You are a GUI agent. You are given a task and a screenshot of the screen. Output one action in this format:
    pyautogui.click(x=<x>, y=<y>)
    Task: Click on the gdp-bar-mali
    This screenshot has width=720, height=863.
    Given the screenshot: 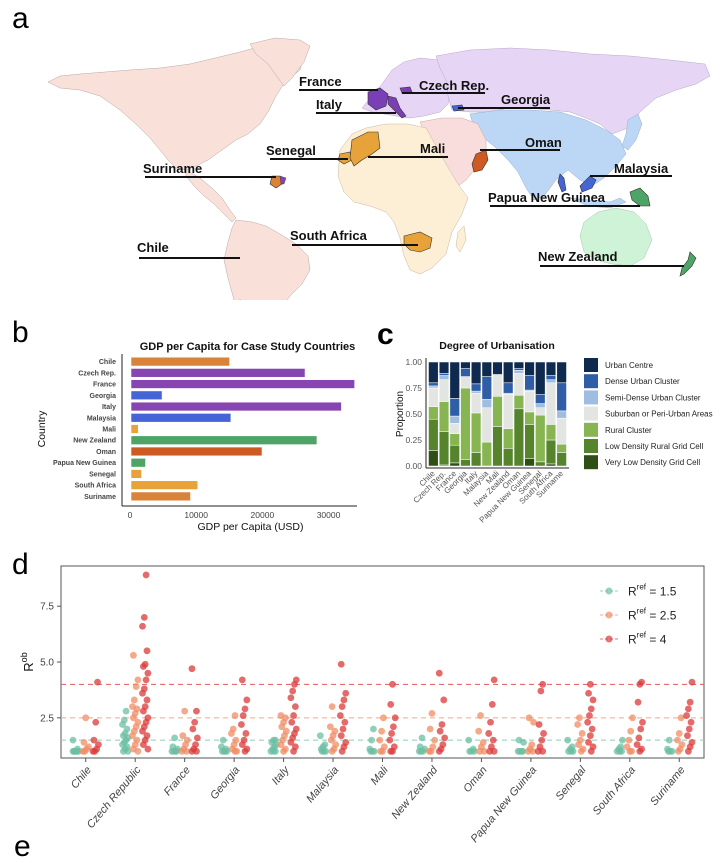 What is the action you would take?
    pyautogui.click(x=134, y=429)
    